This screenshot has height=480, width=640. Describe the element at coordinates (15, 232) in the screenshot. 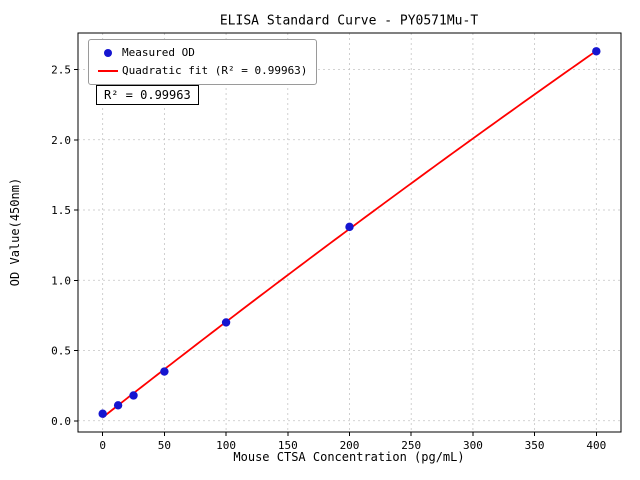

I see `y-axis-label: OD Value(450nm)` at that location.